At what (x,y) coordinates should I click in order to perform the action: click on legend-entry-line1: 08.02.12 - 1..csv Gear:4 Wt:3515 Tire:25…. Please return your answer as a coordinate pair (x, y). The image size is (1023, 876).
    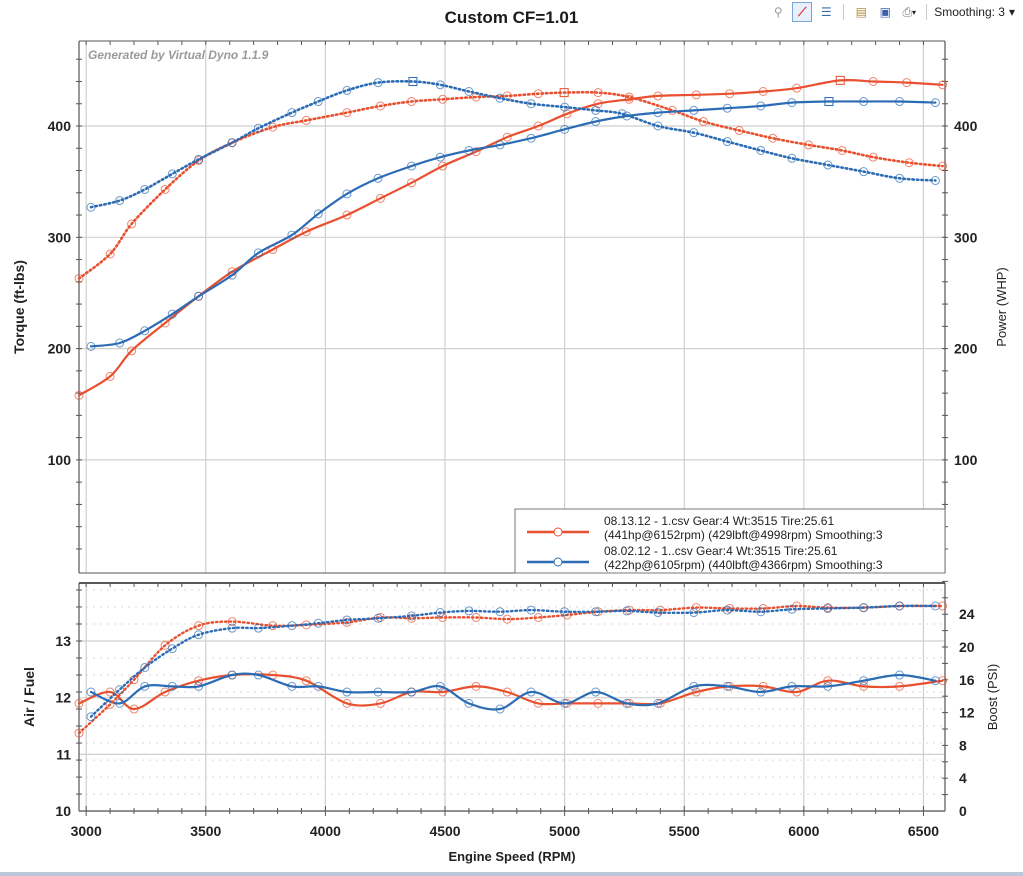
    Looking at the image, I should click on (721, 551).